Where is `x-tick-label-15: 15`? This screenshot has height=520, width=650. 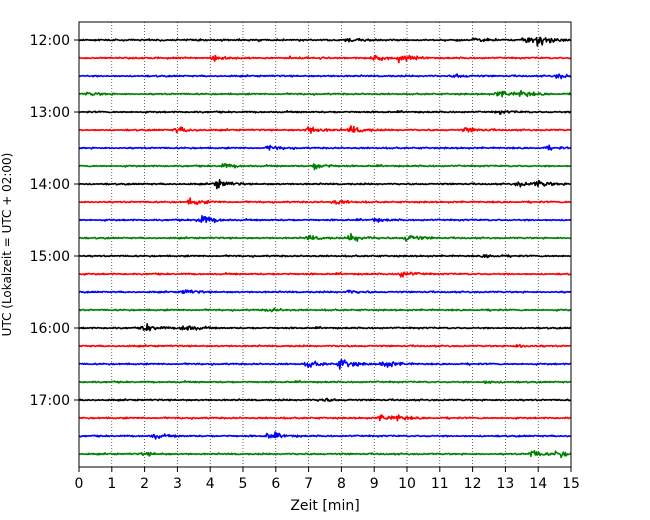
x-tick-label-15: 15 is located at coordinates (571, 484).